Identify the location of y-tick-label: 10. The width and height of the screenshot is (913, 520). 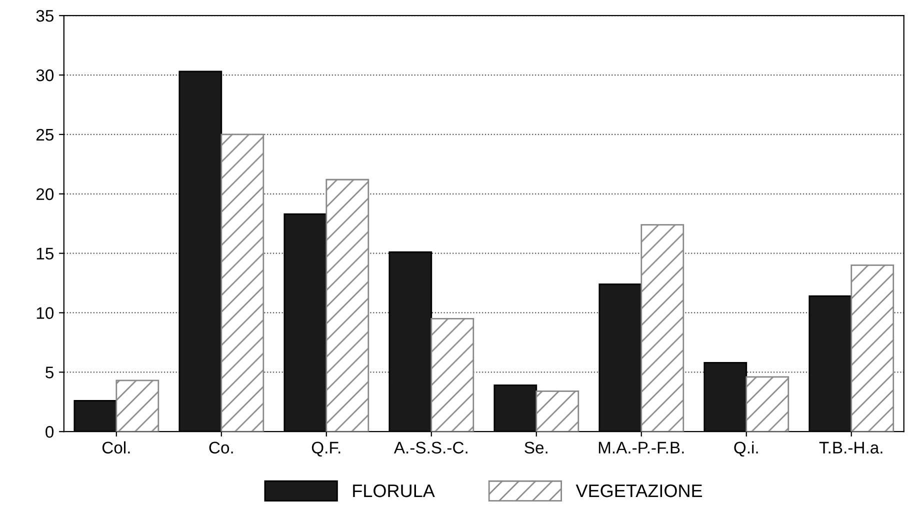
(45, 313).